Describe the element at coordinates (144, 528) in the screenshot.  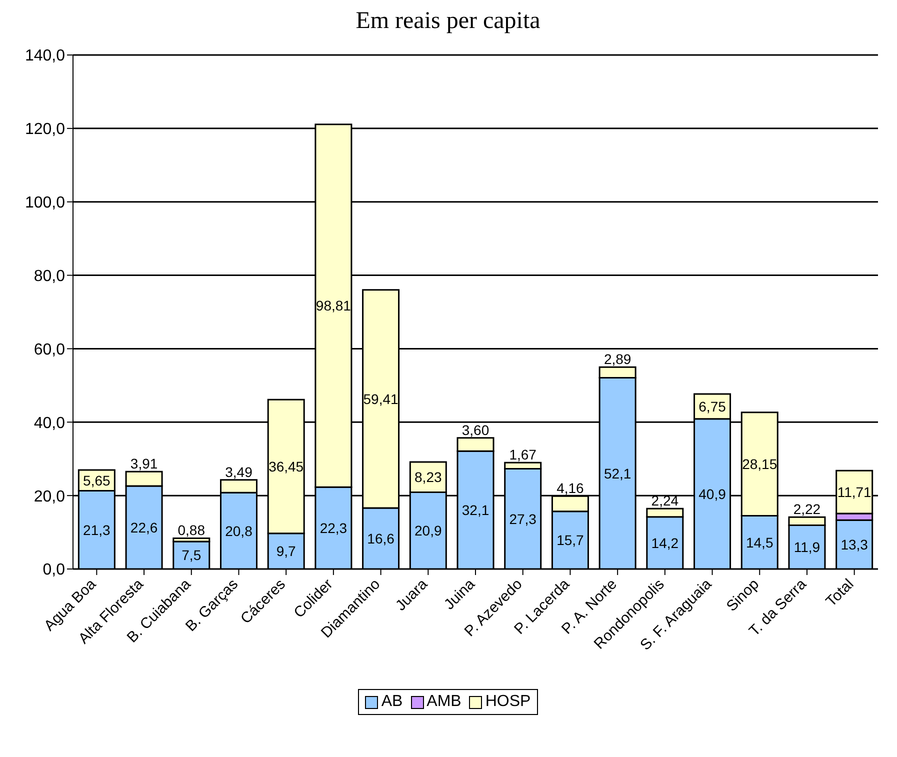
I see `data-label: 22,6` at that location.